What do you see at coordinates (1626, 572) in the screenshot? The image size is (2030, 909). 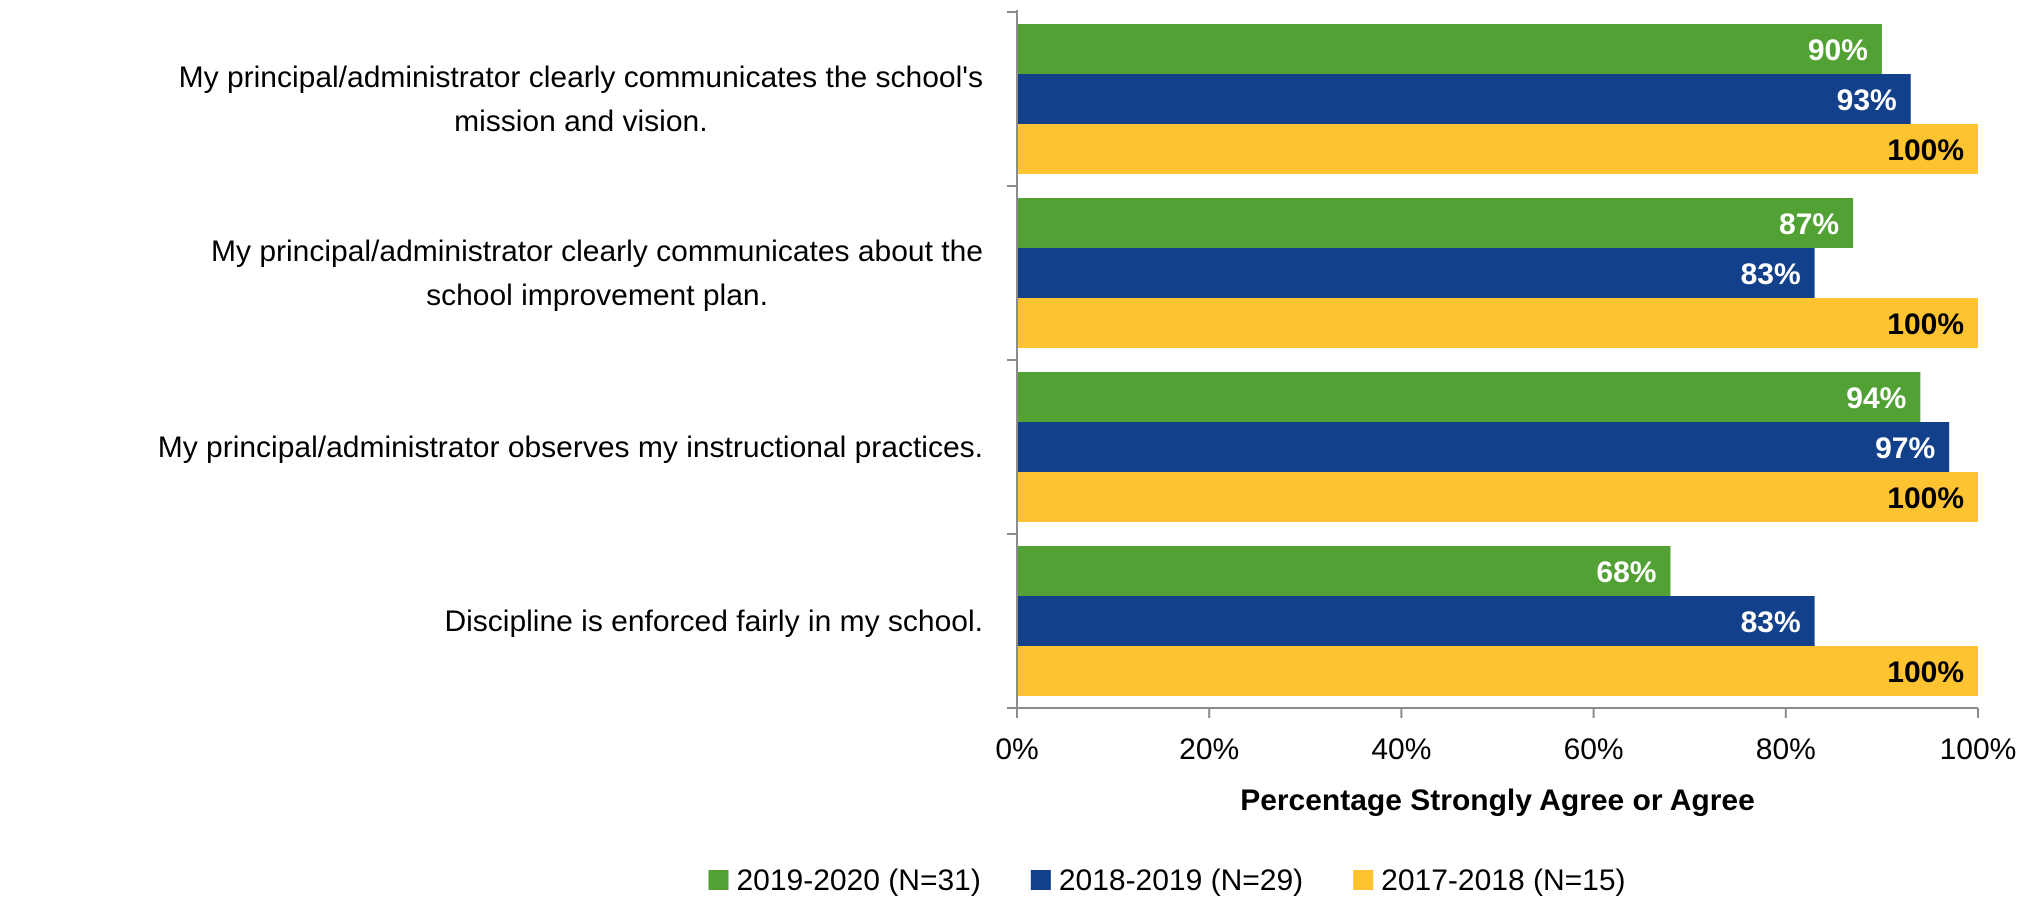 I see `data-label: 68%` at bounding box center [1626, 572].